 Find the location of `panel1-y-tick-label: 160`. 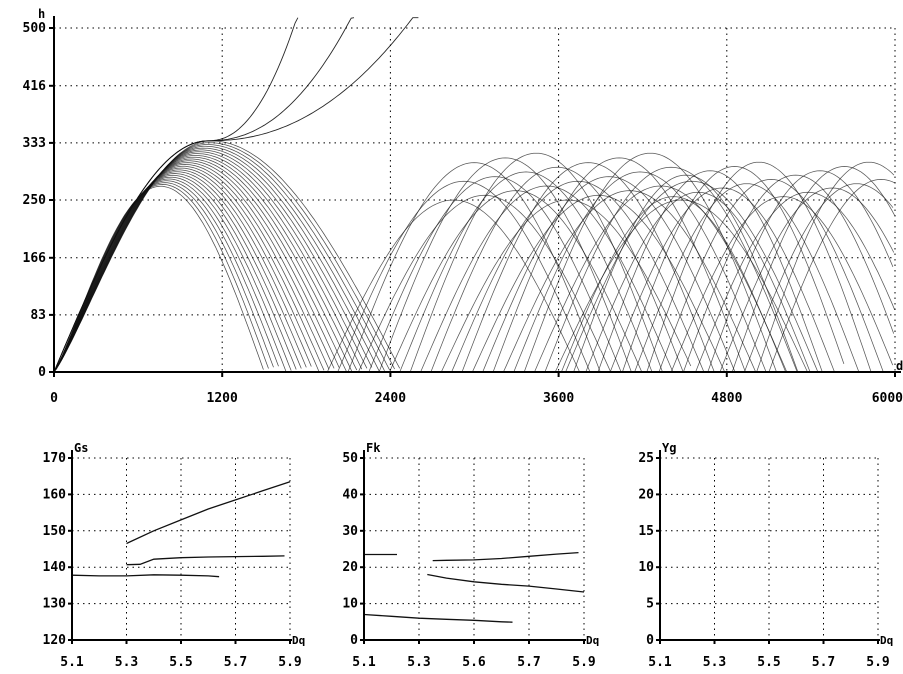

panel1-y-tick-label: 160 is located at coordinates (55, 494).